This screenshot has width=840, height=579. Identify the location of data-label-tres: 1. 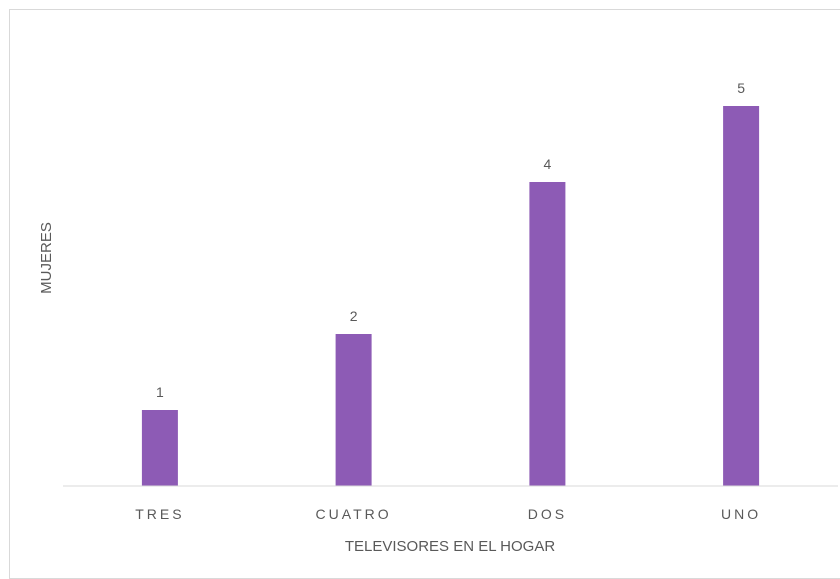
(160, 392).